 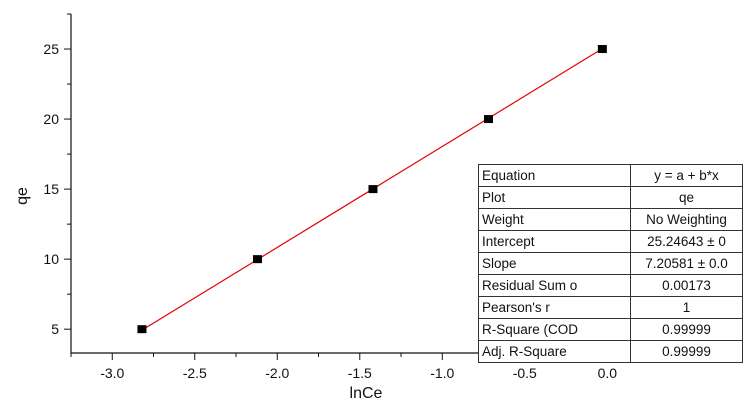 I want to click on fit-table-row: Adj. R-Square 0.99999, so click(x=610, y=351).